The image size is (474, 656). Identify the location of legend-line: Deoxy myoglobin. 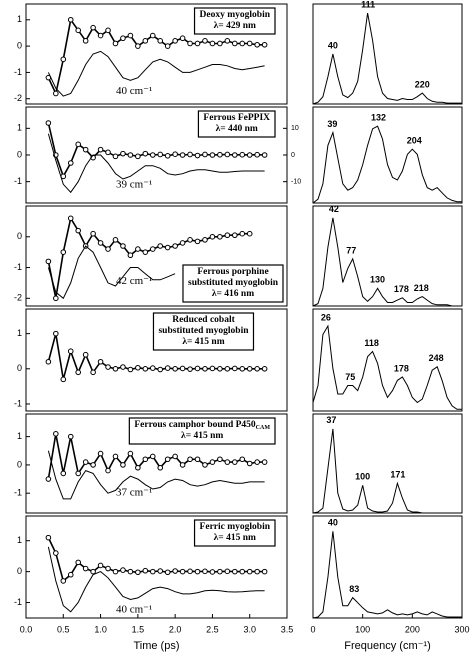
(235, 15).